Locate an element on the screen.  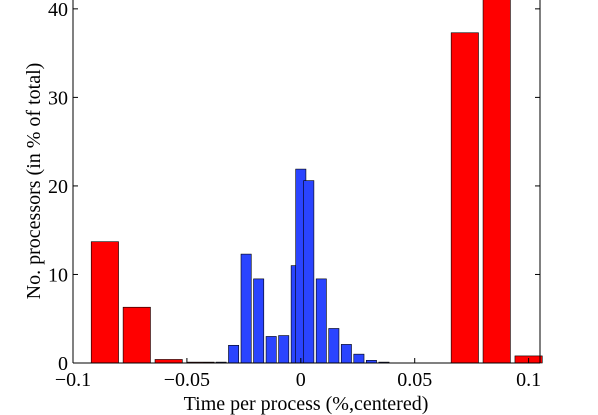
x-tick-label: −0.05 is located at coordinates (187, 380).